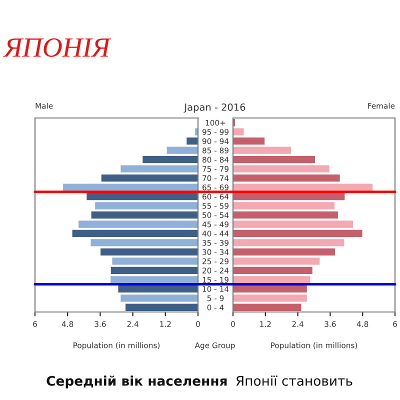  I want to click on chart-subtitle: Japan - 2016, so click(215, 108).